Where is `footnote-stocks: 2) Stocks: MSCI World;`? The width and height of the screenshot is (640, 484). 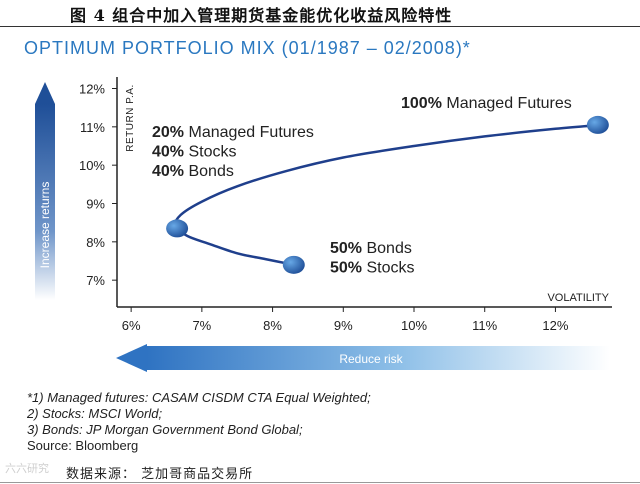 footnote-stocks: 2) Stocks: MSCI World; is located at coordinates (95, 413).